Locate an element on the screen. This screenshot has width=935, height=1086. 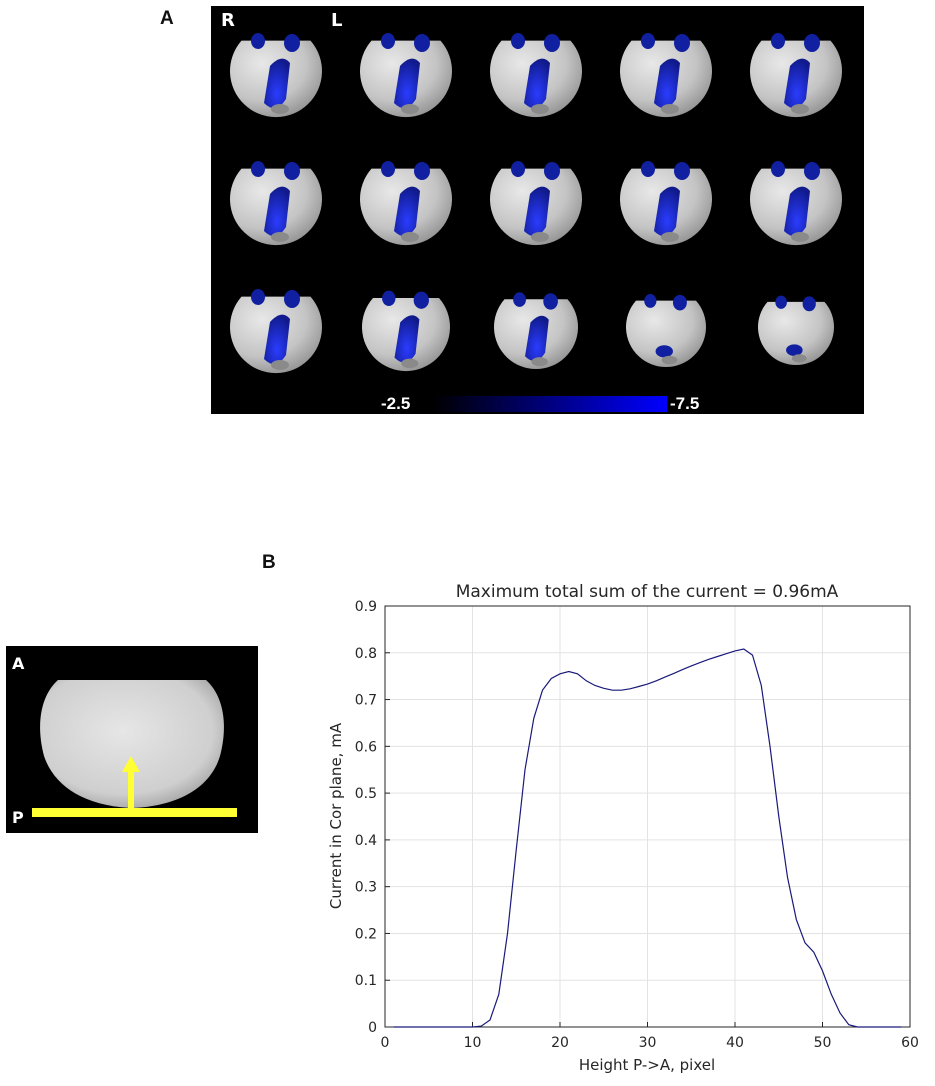
y-tick-label: 0.3 is located at coordinates (366, 888).